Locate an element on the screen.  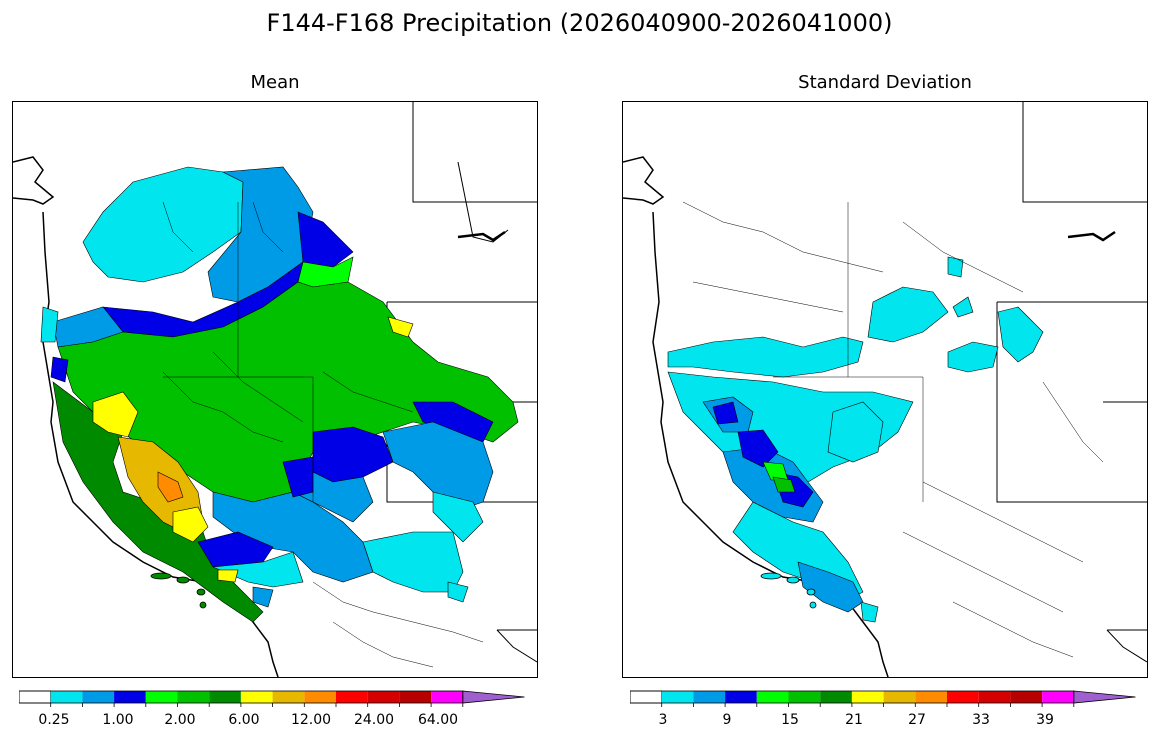
stddev-colorbar is located at coordinates (883, 698).